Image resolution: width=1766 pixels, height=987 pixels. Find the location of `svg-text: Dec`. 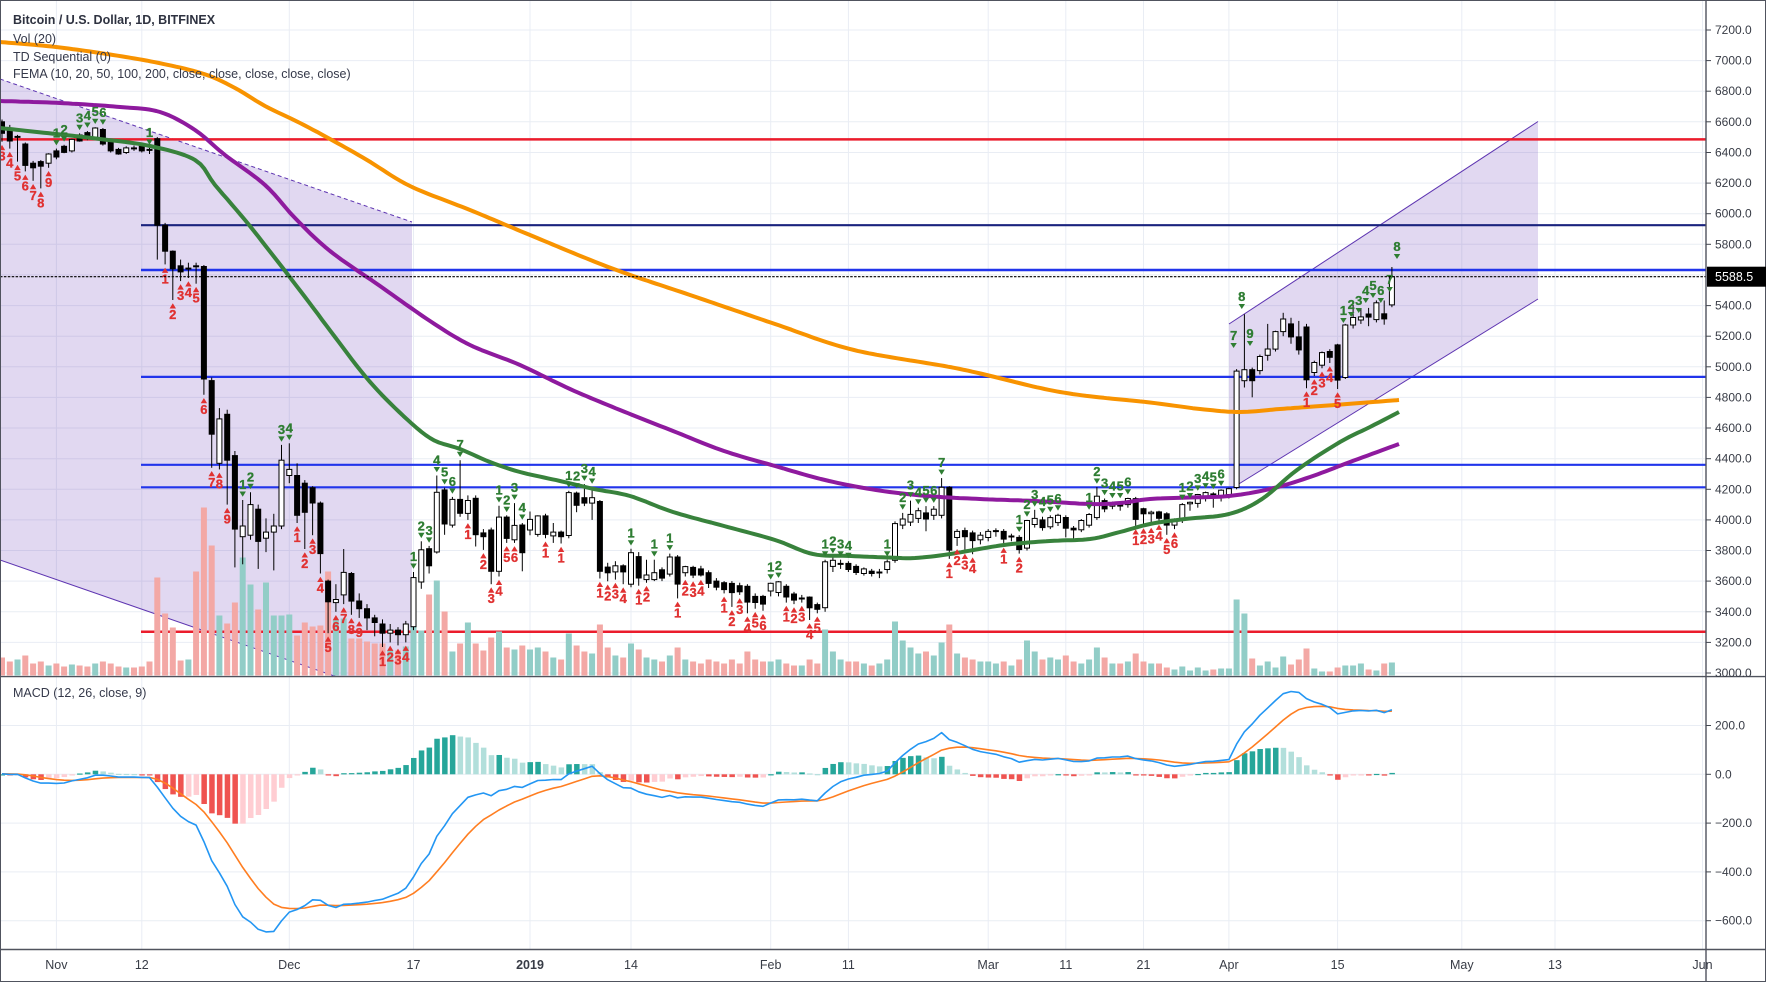

svg-text: Dec is located at coordinates (289, 965).